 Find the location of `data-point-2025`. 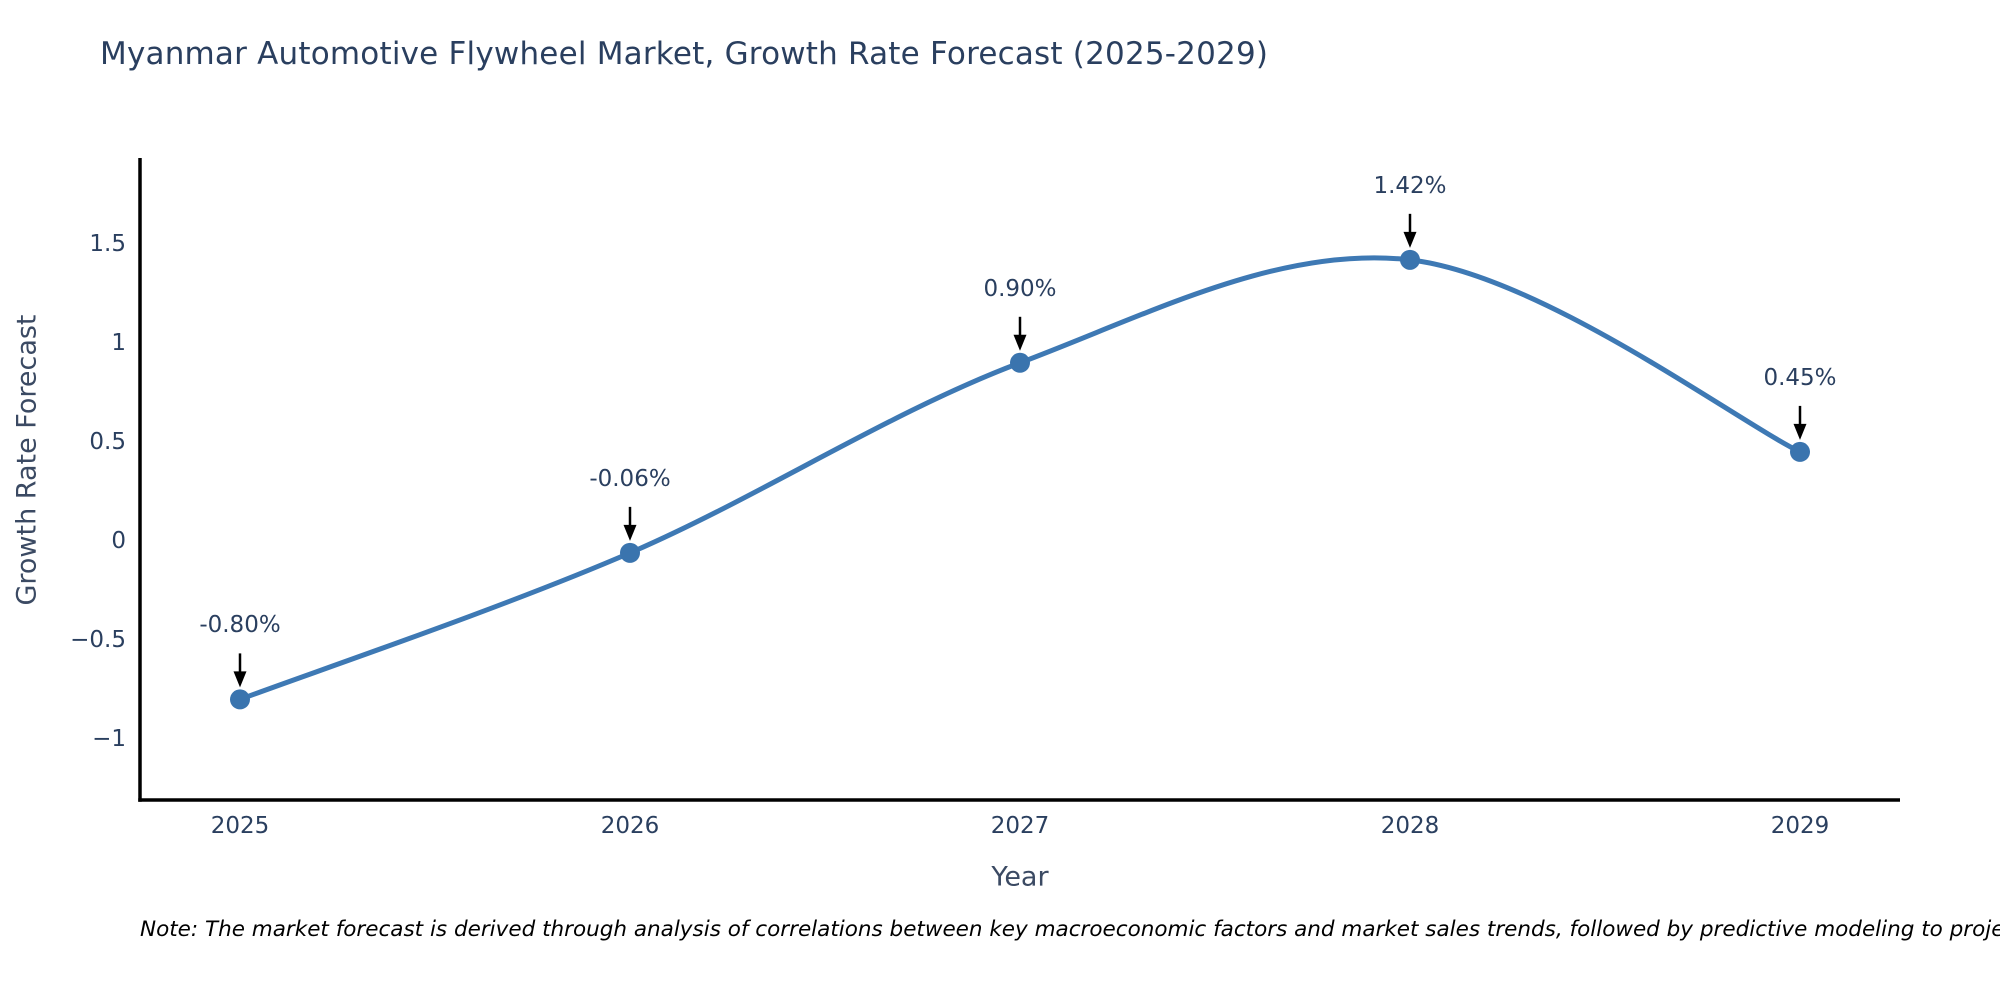

data-point-2025 is located at coordinates (240, 699).